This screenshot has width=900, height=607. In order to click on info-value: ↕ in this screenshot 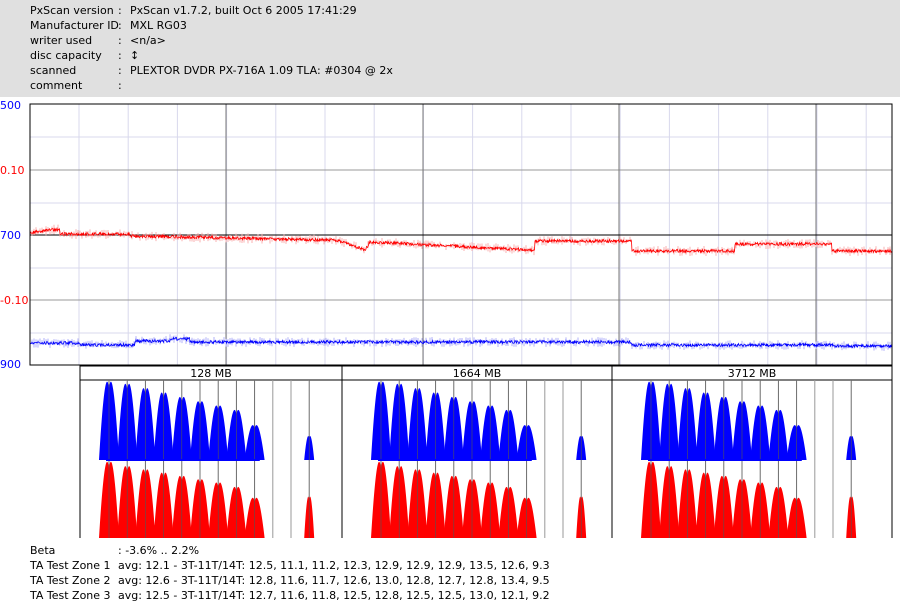, I will do `click(135, 55)`.